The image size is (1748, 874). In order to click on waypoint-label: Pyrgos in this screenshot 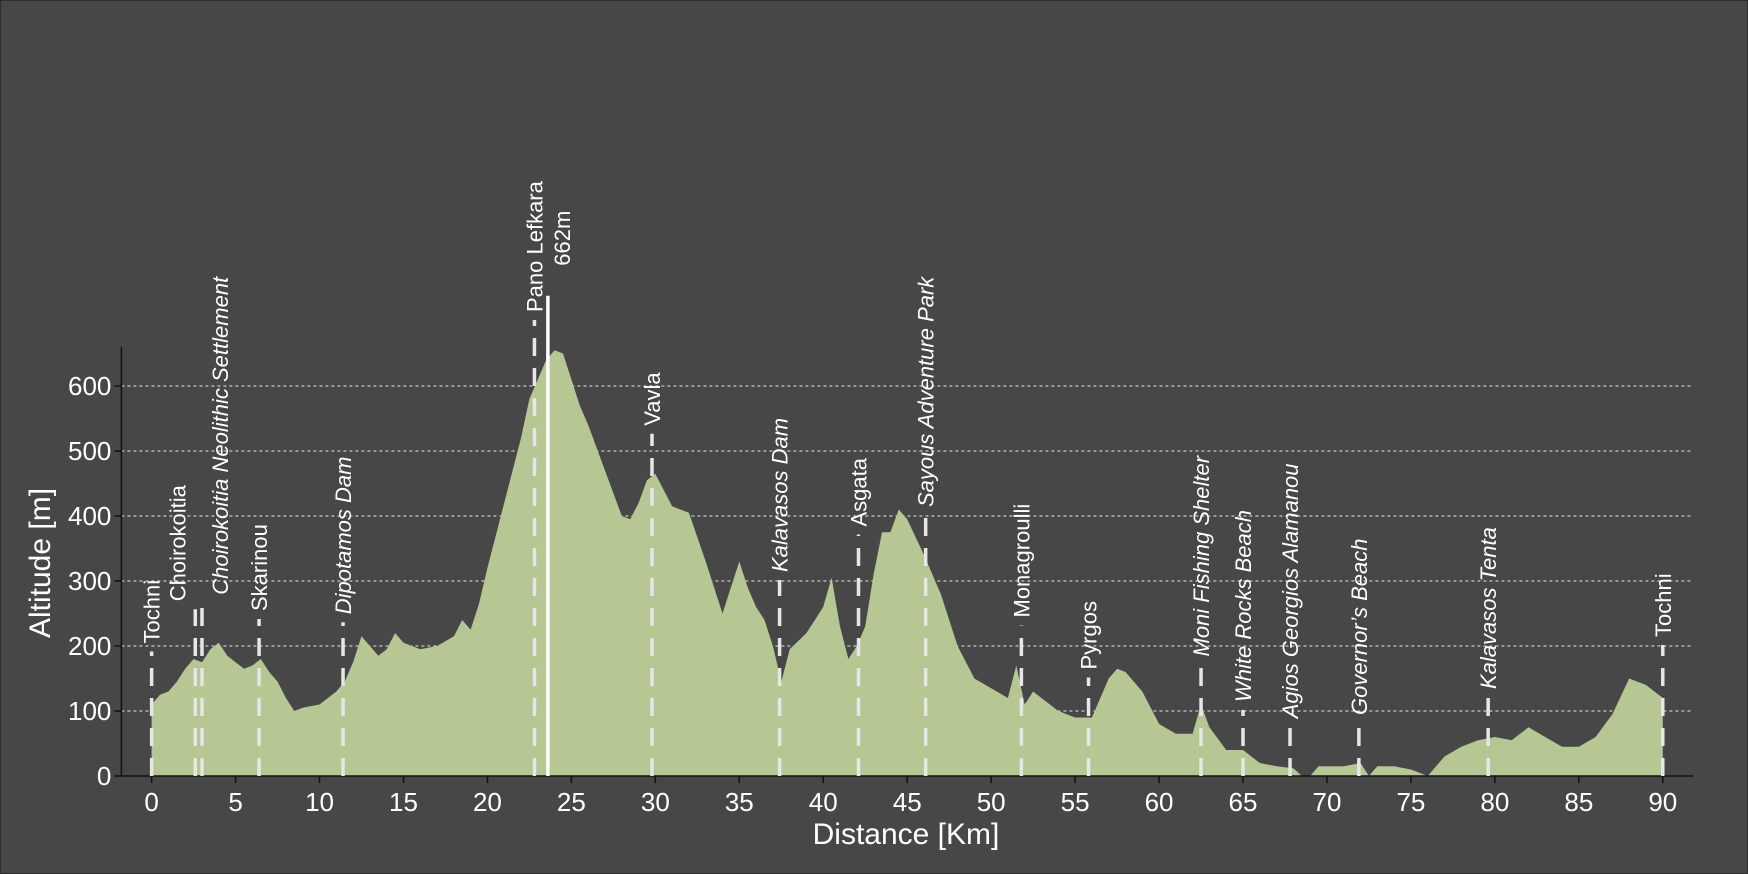, I will do `click(1089, 635)`.